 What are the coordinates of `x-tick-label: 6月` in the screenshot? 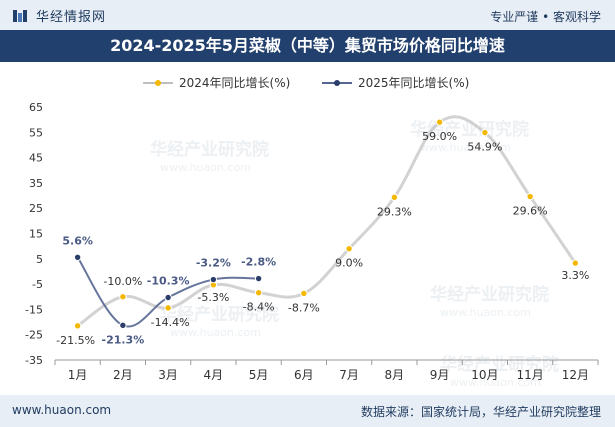 It's located at (304, 375).